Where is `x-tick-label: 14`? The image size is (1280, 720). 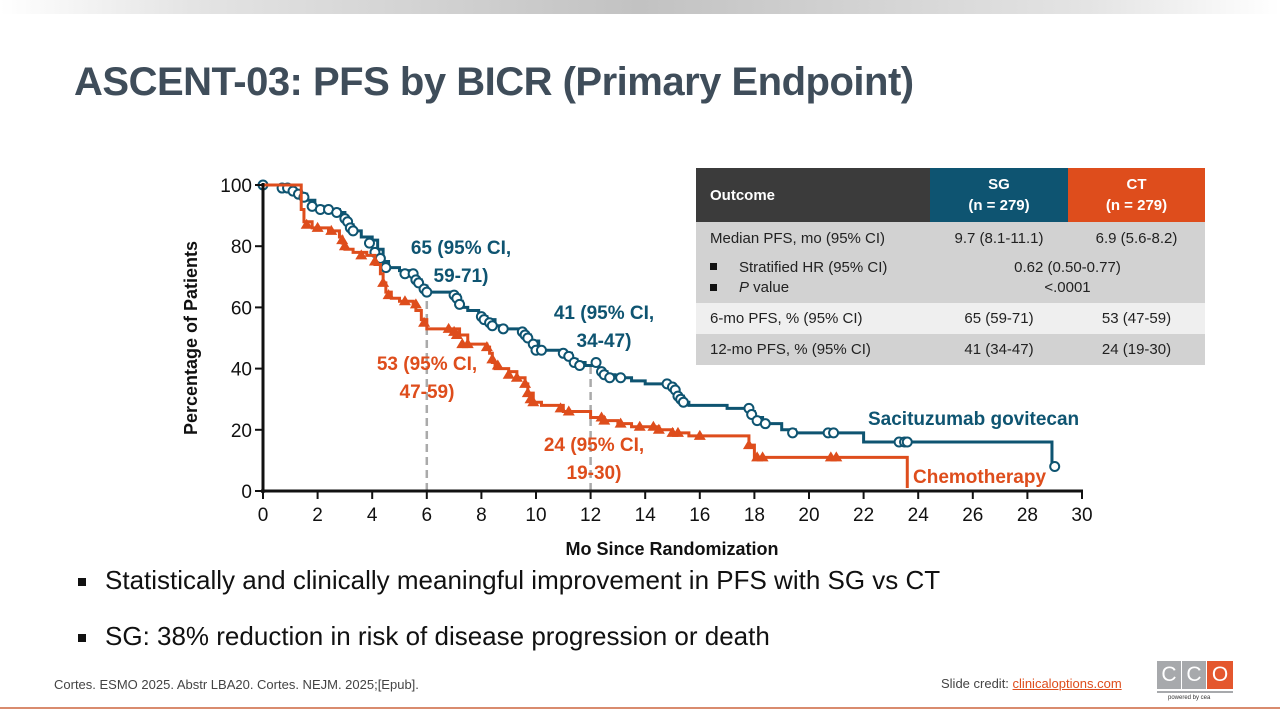 x-tick-label: 14 is located at coordinates (646, 515).